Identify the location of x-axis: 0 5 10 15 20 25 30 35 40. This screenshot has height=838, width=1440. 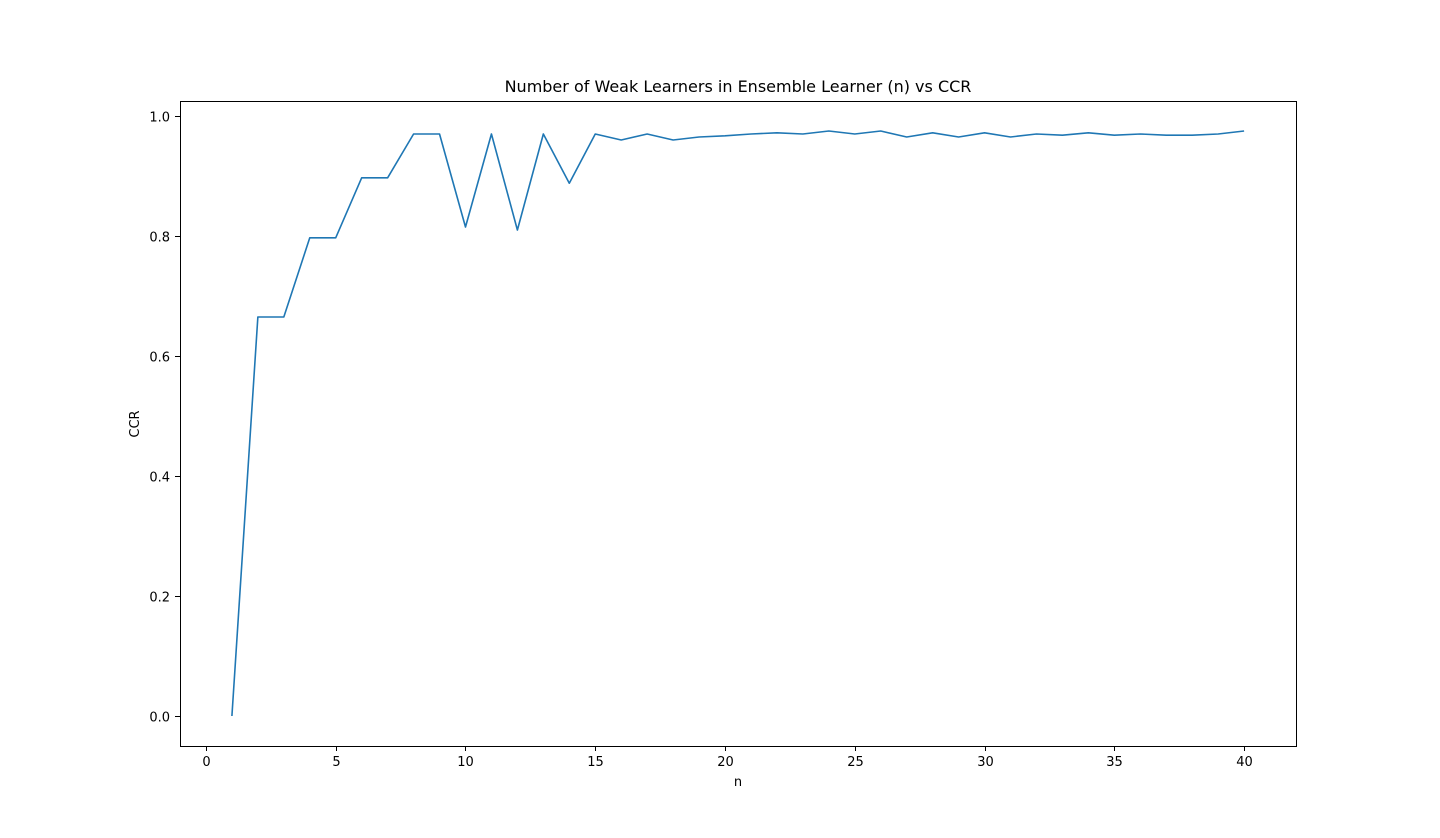
(727, 758).